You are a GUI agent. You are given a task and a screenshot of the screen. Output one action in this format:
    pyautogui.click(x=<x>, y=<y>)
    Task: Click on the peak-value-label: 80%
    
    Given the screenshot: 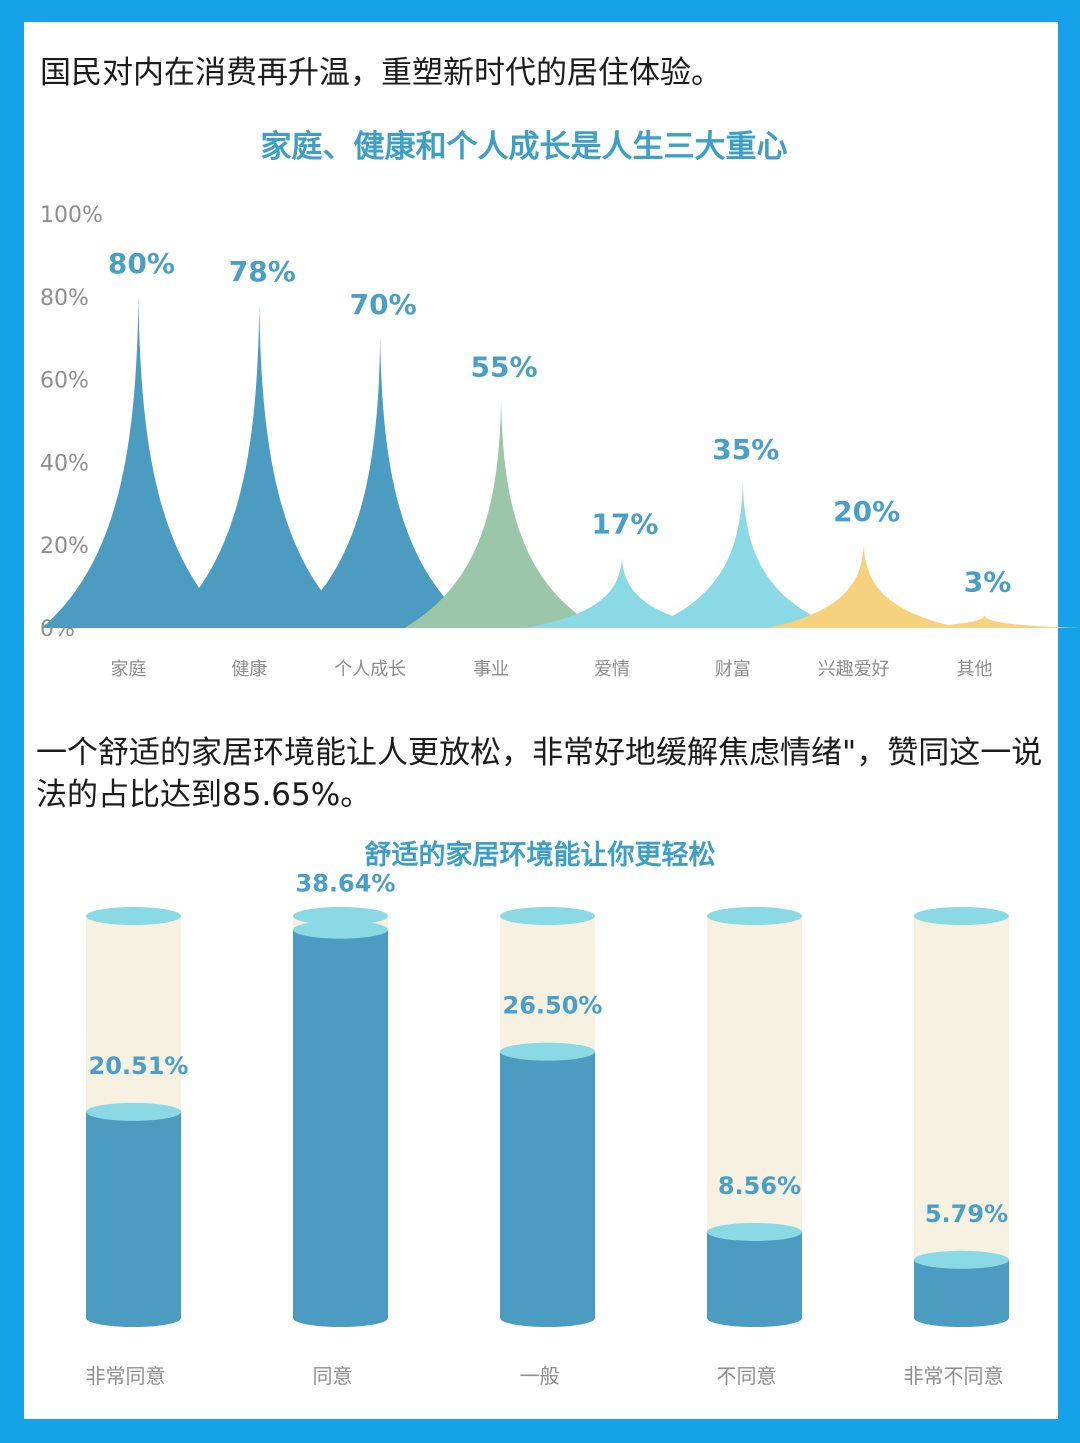 What is the action you would take?
    pyautogui.click(x=141, y=263)
    